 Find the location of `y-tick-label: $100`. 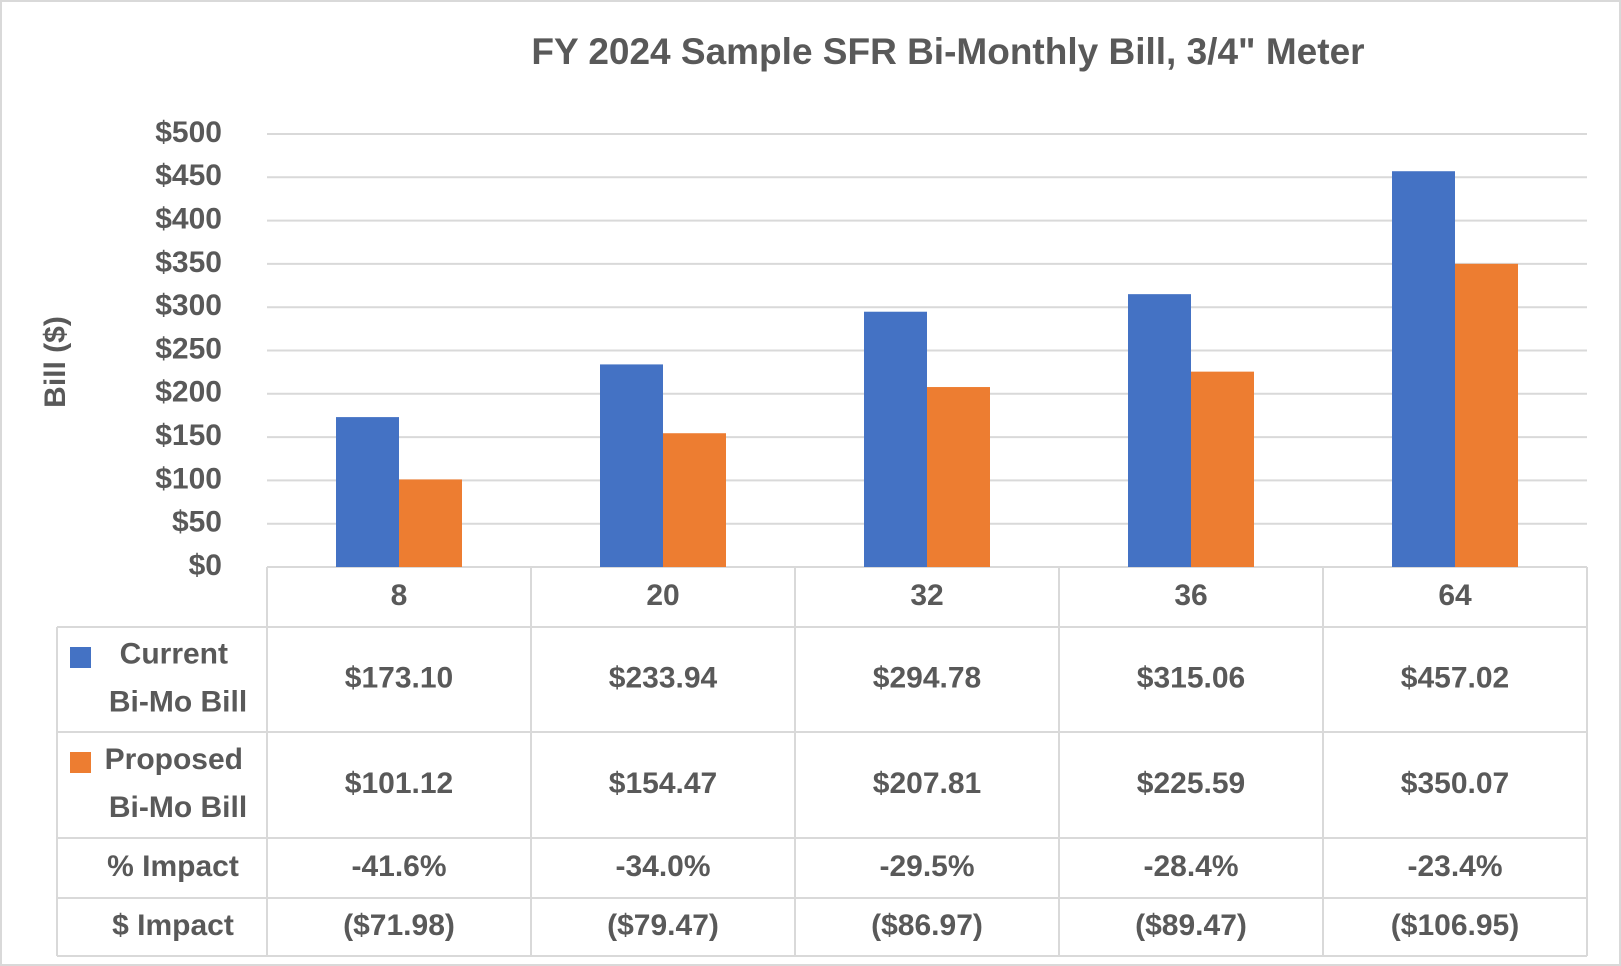

y-tick-label: $100 is located at coordinates (188, 478).